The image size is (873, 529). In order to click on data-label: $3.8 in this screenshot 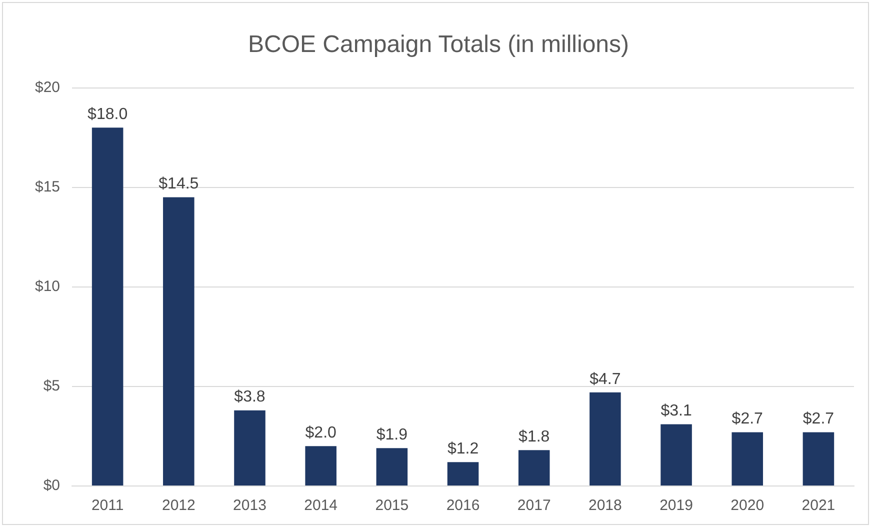, I will do `click(250, 397)`.